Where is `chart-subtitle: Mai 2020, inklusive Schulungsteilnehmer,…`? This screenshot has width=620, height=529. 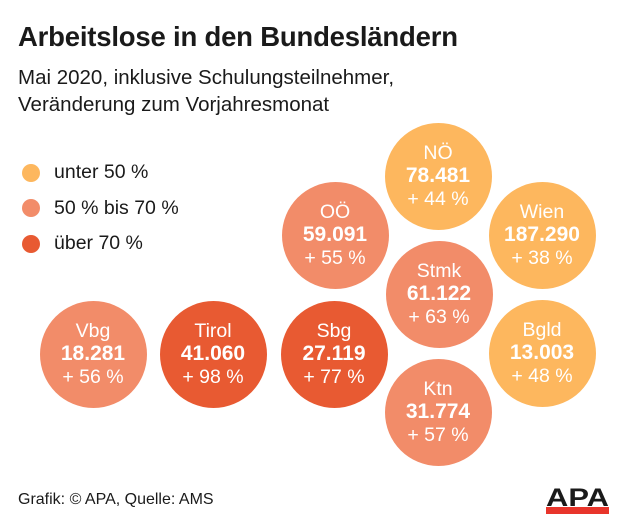
chart-subtitle: Mai 2020, inklusive Schulungsteilnehmer,… is located at coordinates (206, 91).